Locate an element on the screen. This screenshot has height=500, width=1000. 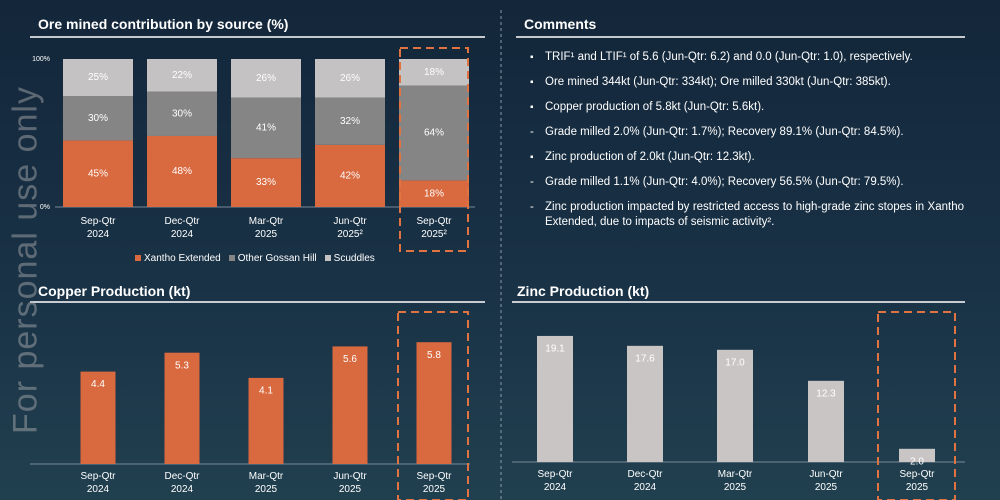
data-label: 17.6 is located at coordinates (645, 358).